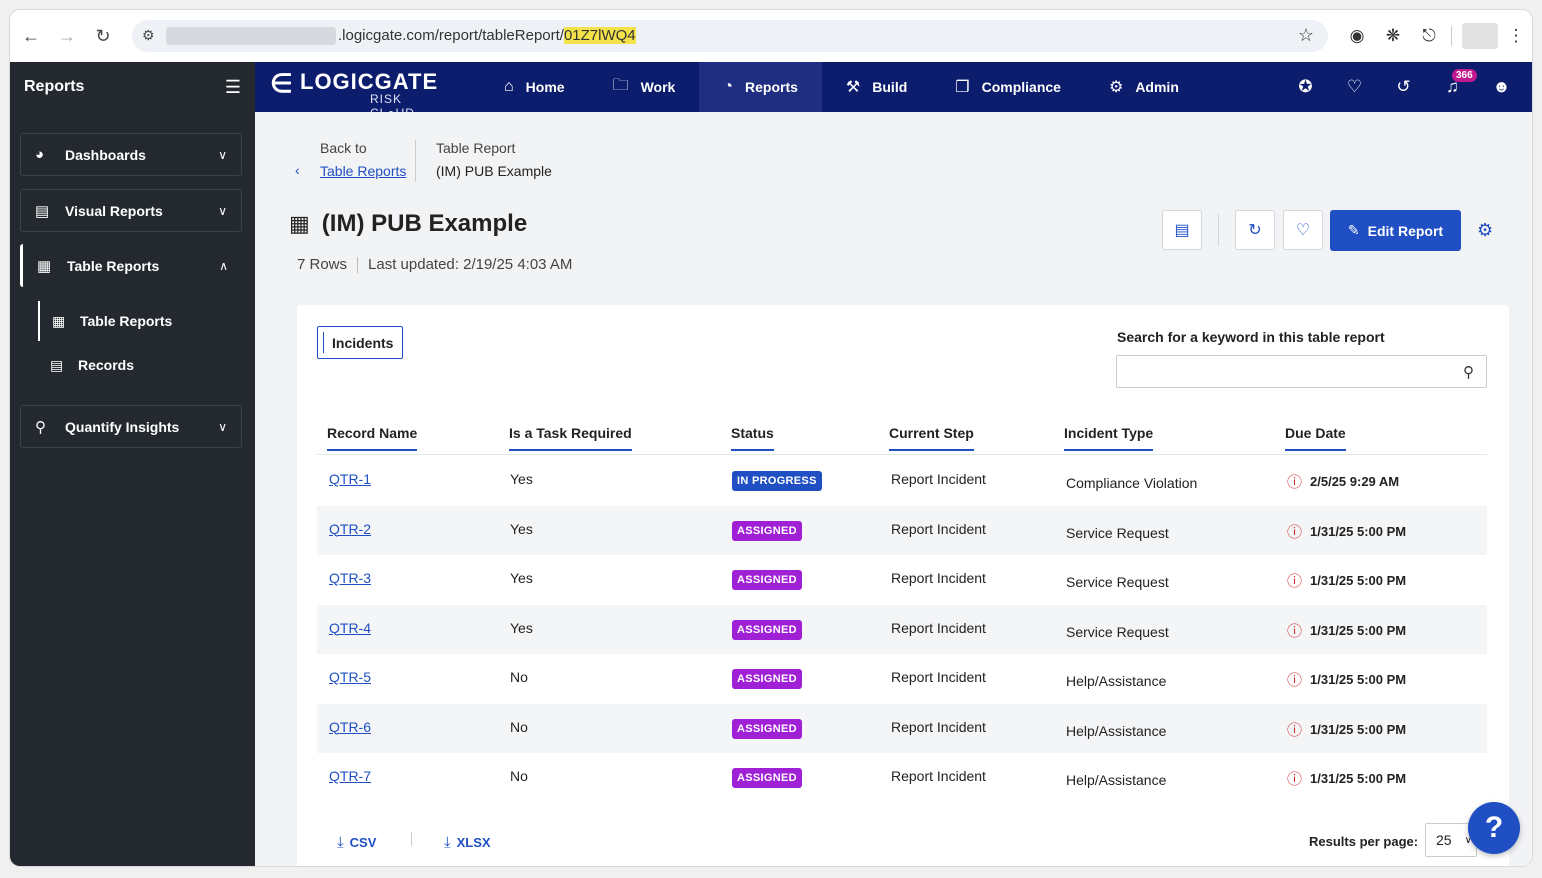 Image resolution: width=1542 pixels, height=878 pixels. I want to click on nav-utilities: ✪ ♡ ↺ ♫ 366 ☻, so click(1403, 87).